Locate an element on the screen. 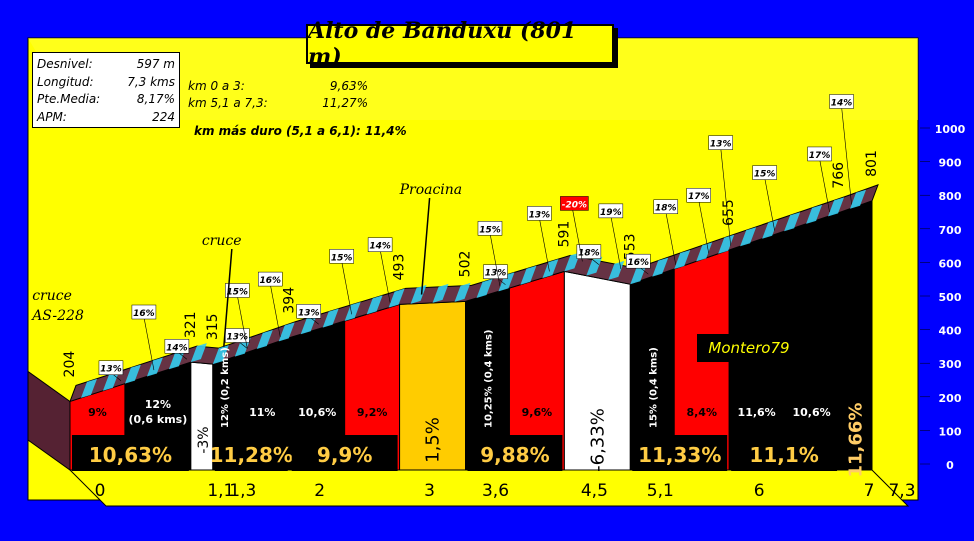  y-tick-label: 1000 is located at coordinates (950, 129).